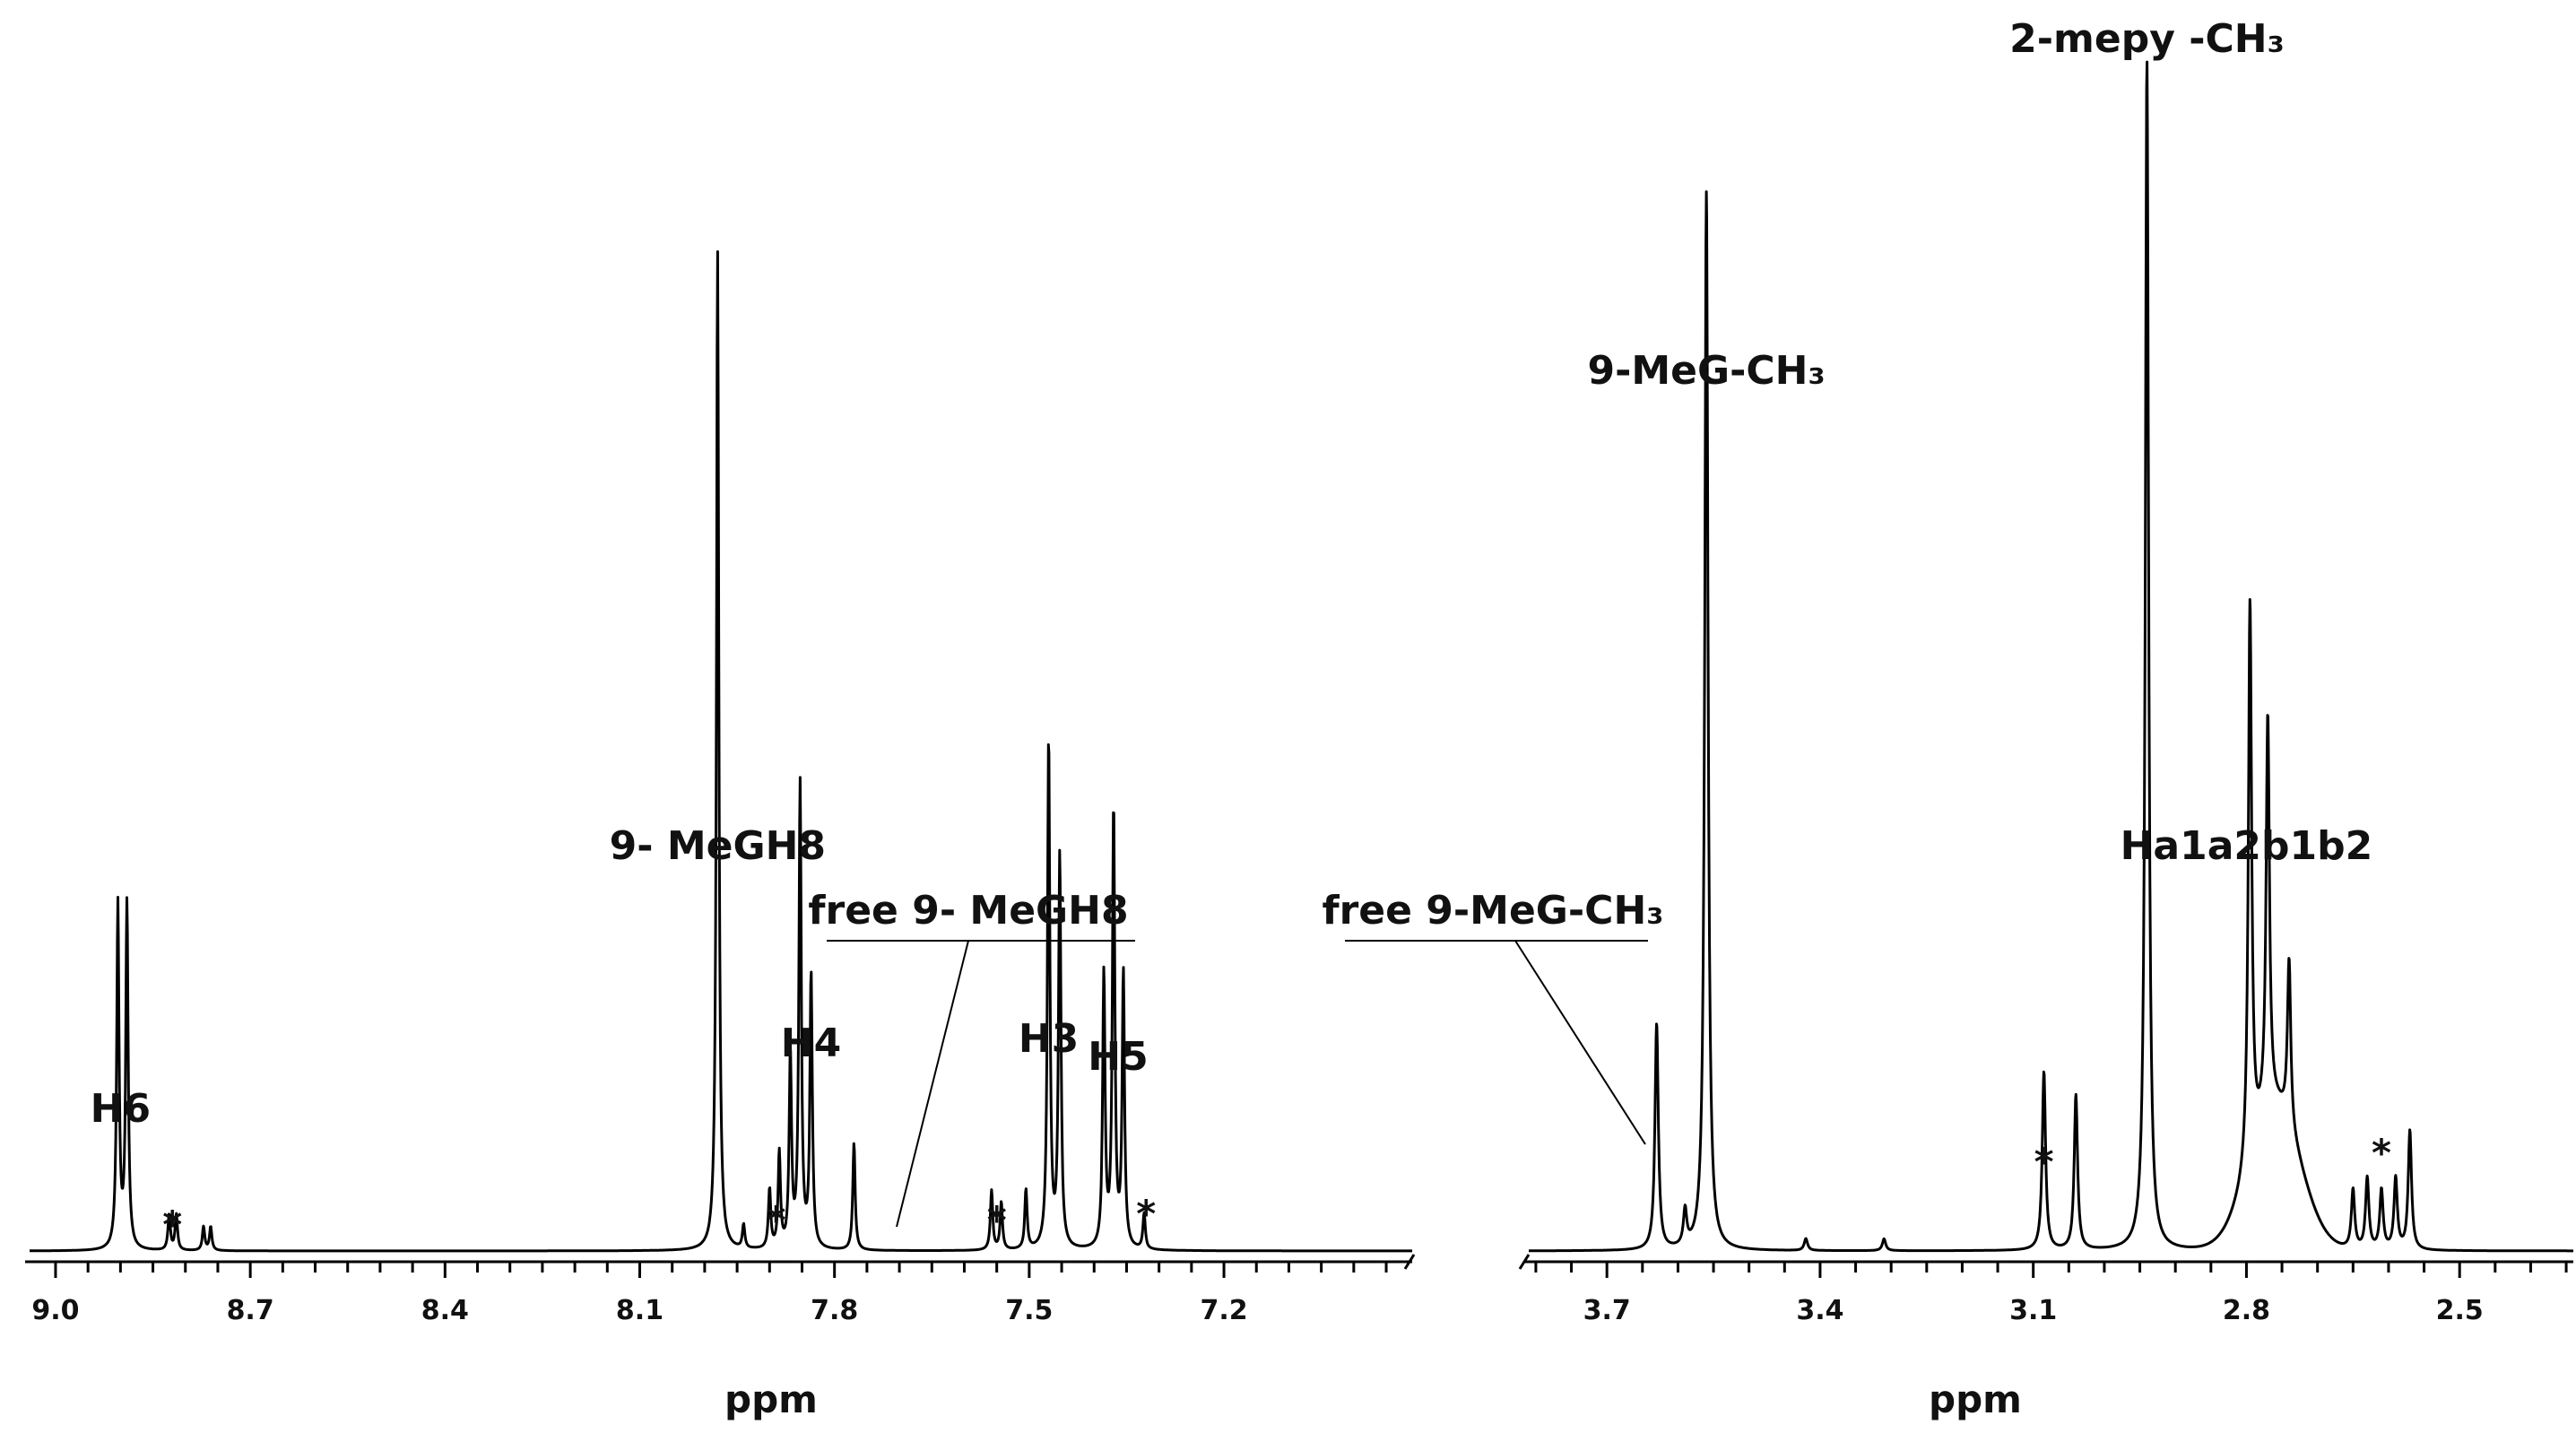  Describe the element at coordinates (718, 846) in the screenshot. I see `peak-label: 9- MeGH8` at that location.